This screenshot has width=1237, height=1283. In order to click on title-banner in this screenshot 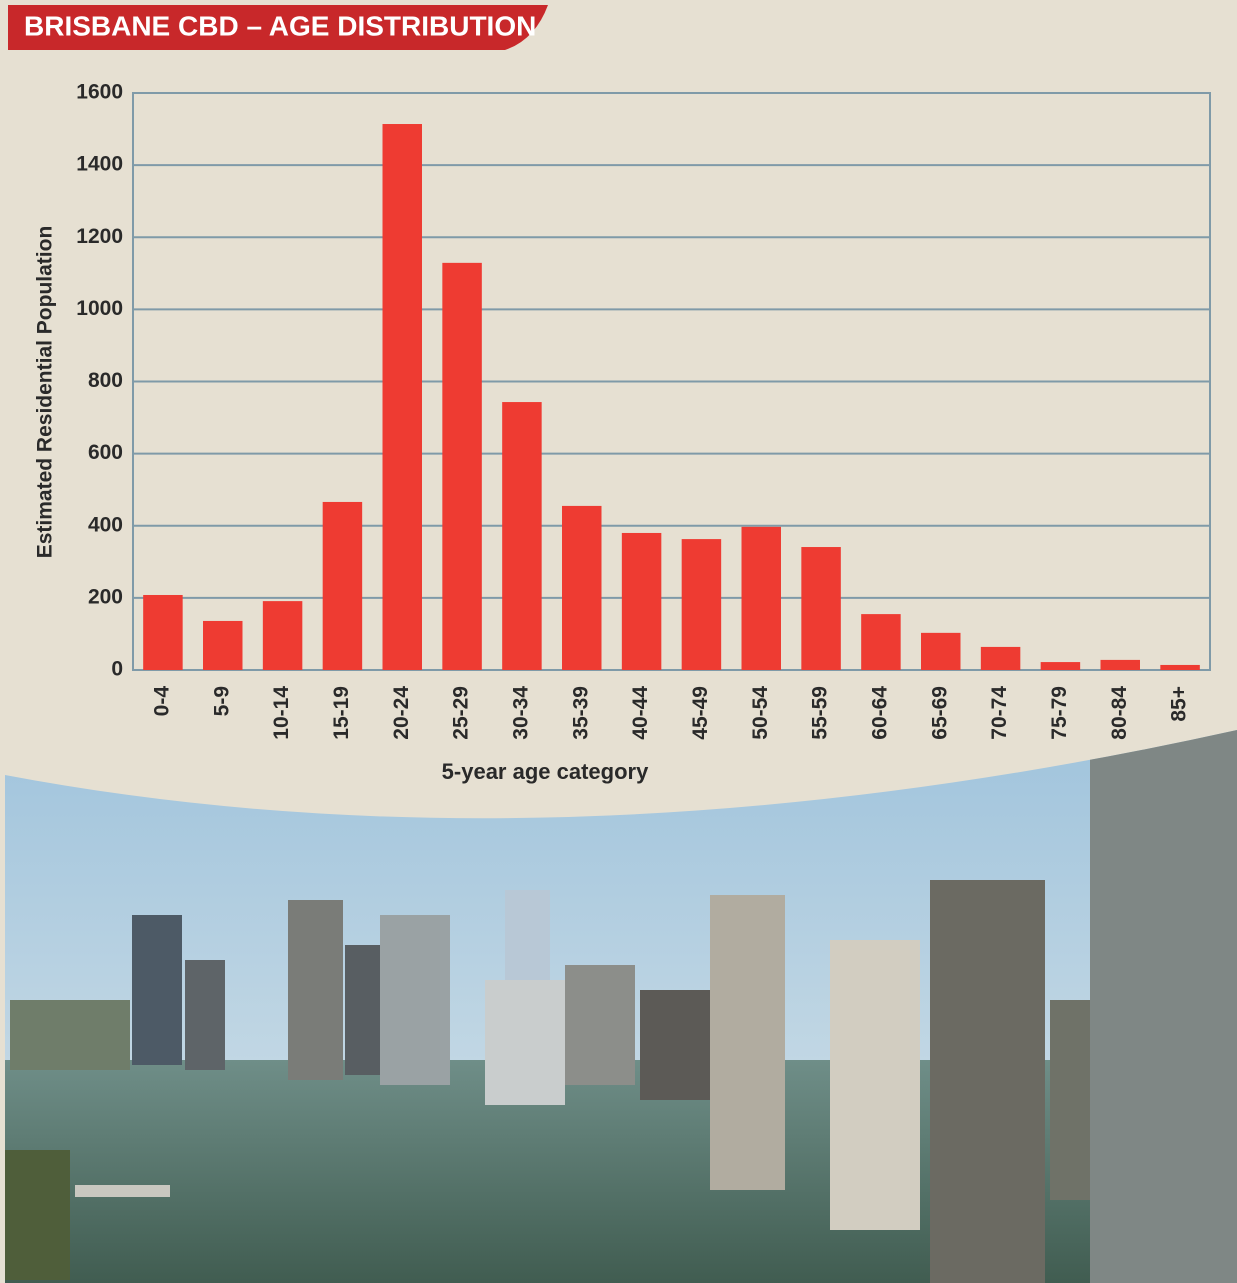, I will do `click(278, 27)`.